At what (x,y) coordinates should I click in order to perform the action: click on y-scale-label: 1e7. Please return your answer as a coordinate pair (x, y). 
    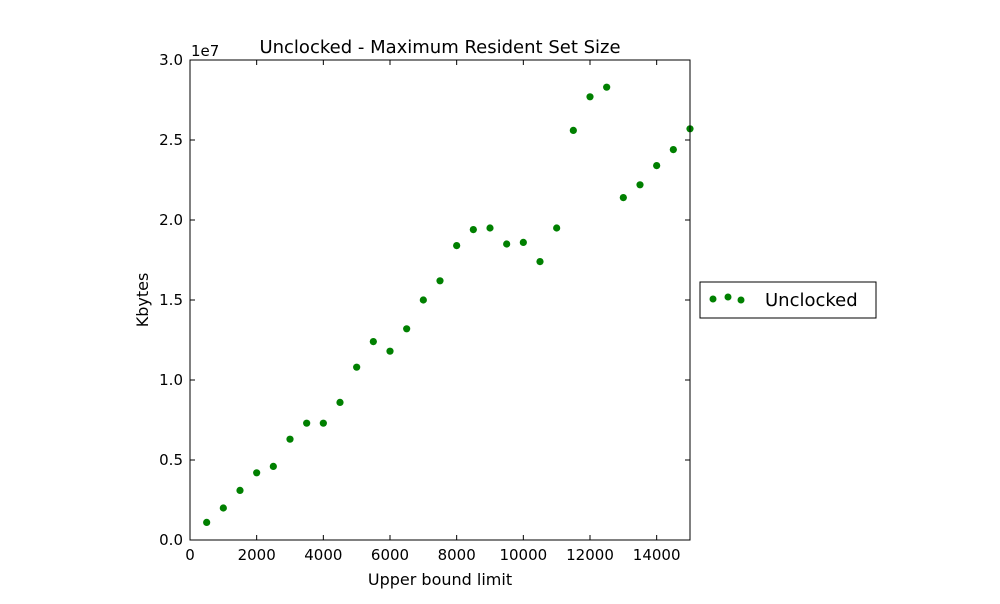
    Looking at the image, I should click on (205, 51).